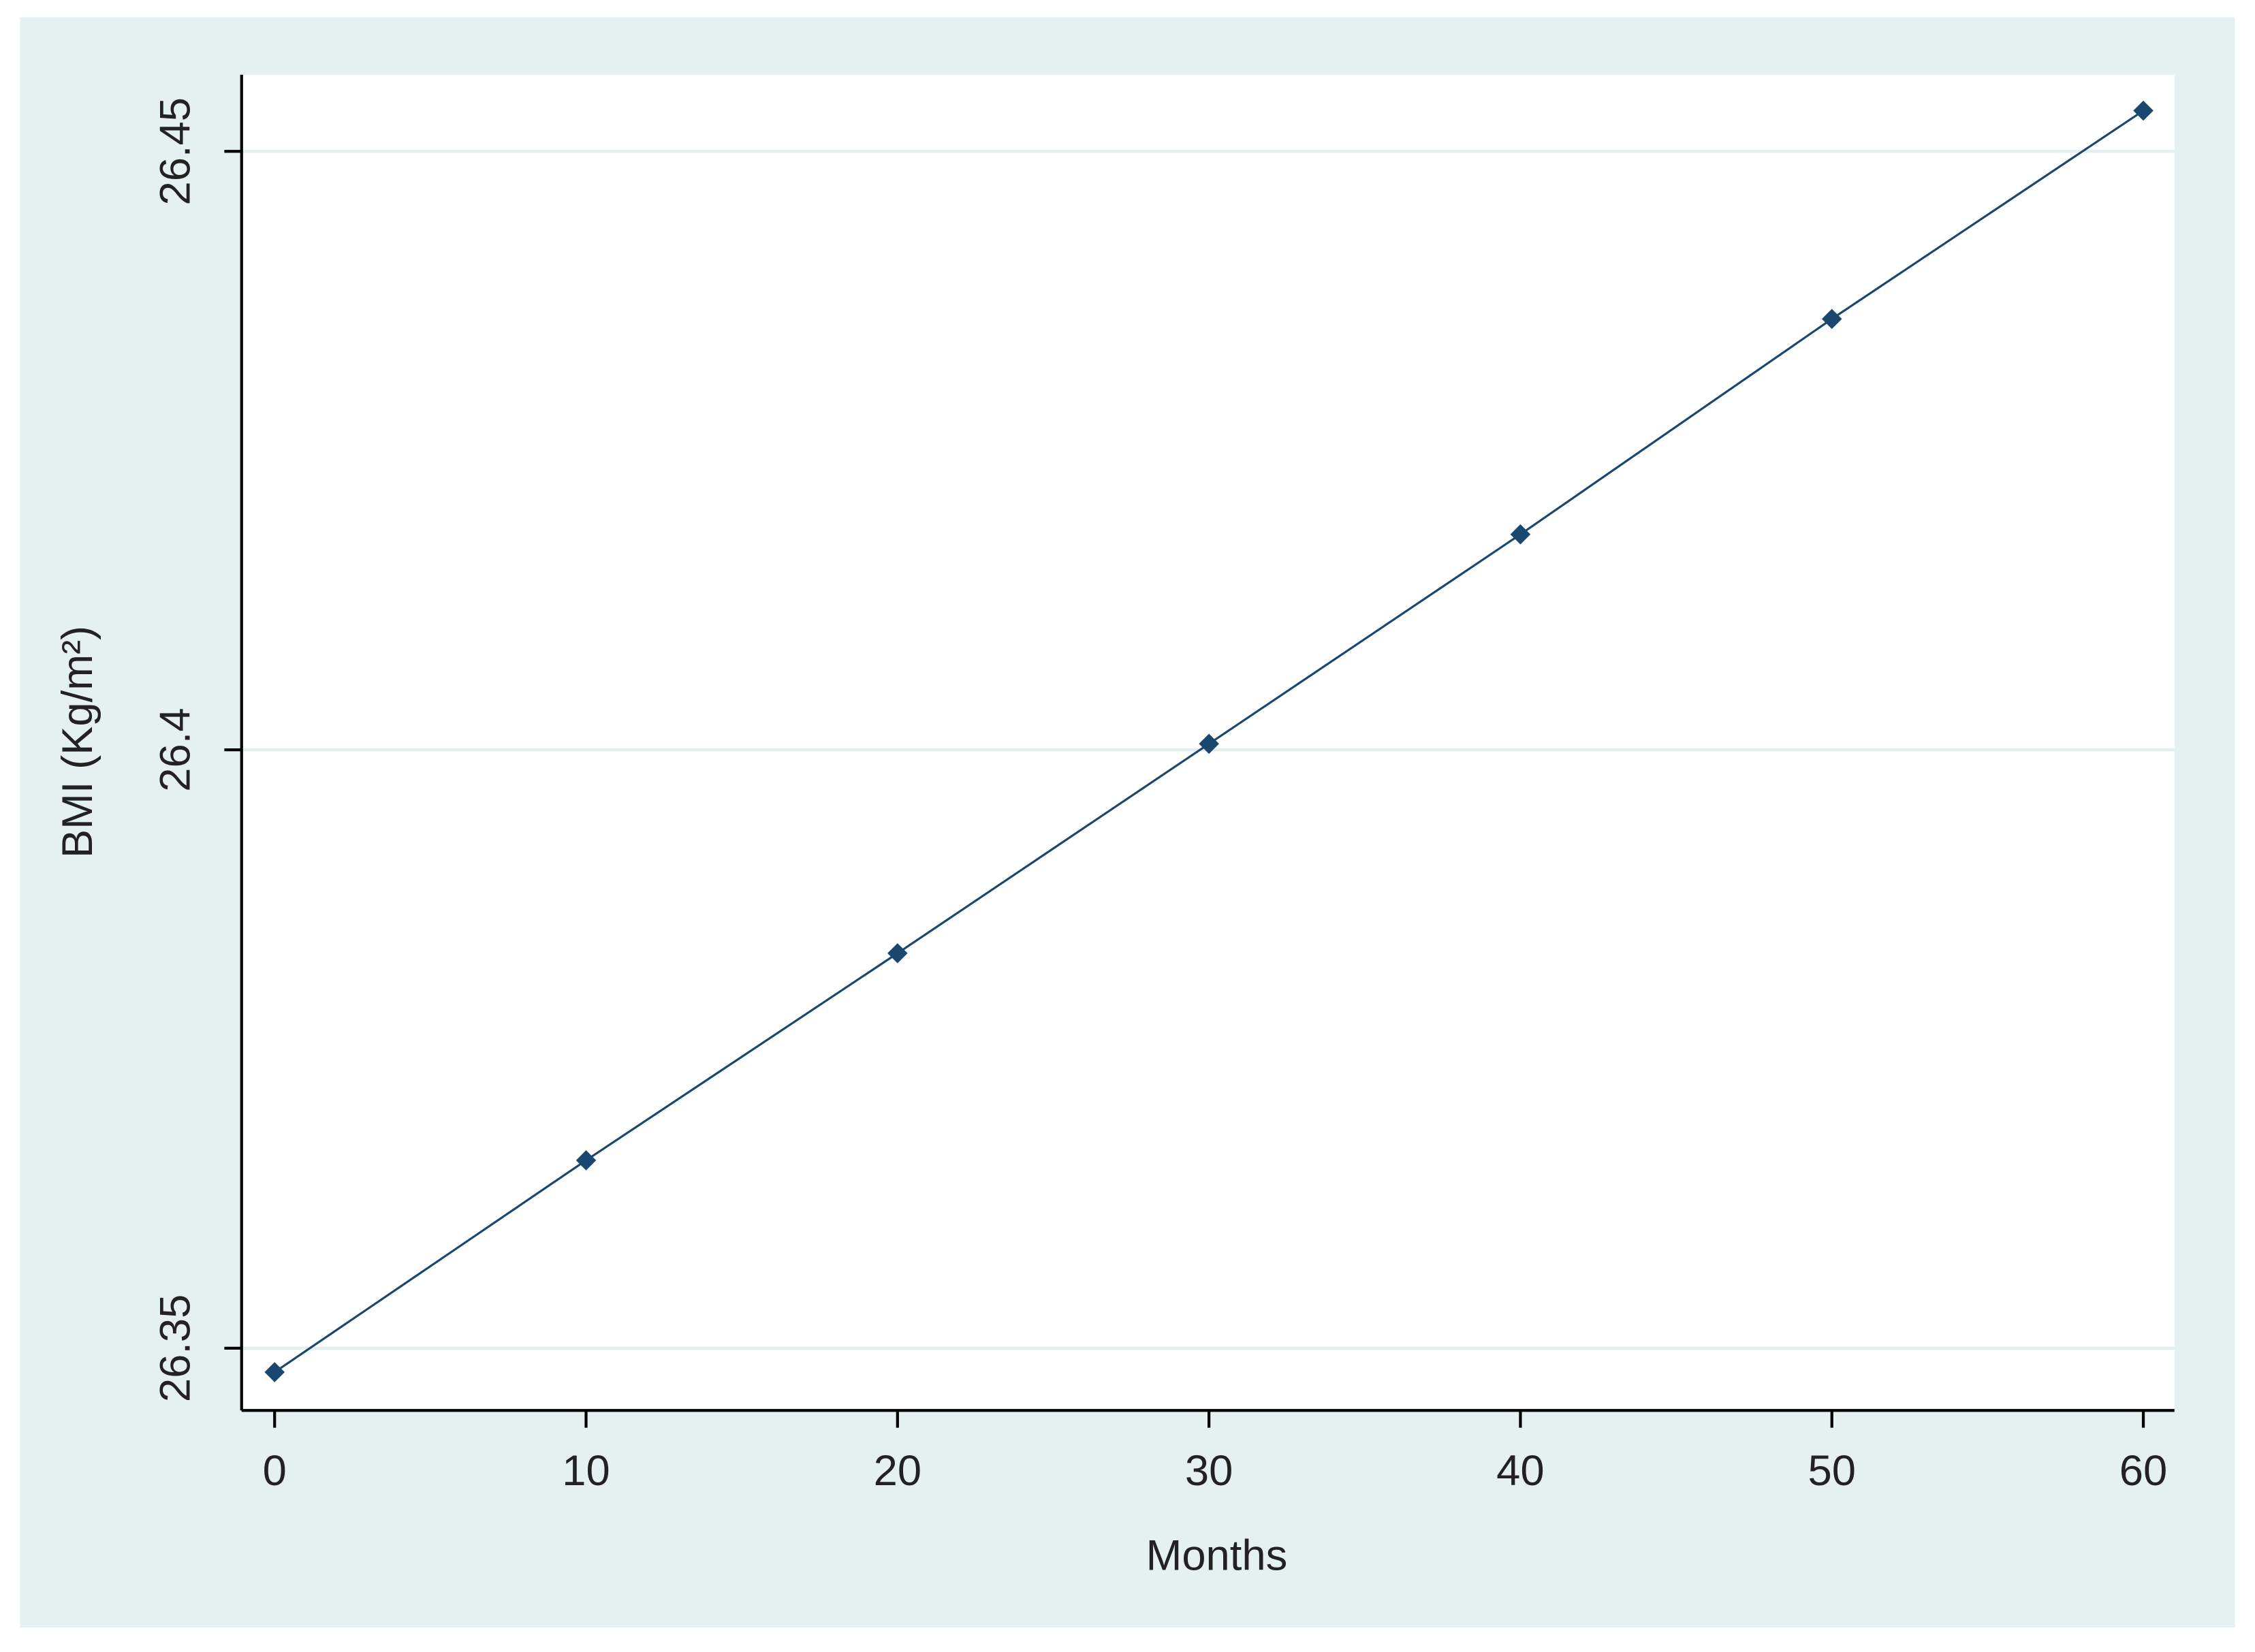 This screenshot has height=1652, width=2255. Describe the element at coordinates (1217, 1555) in the screenshot. I see `x-axis-label: Months` at that location.